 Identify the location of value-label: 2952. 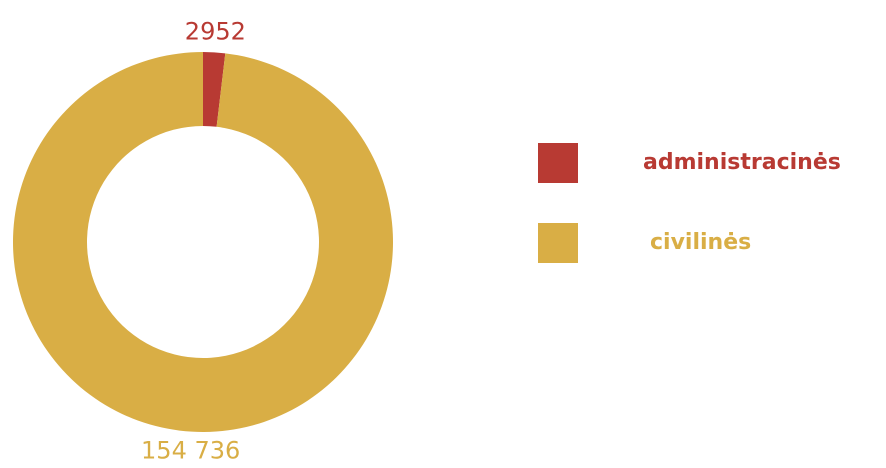
(215, 31).